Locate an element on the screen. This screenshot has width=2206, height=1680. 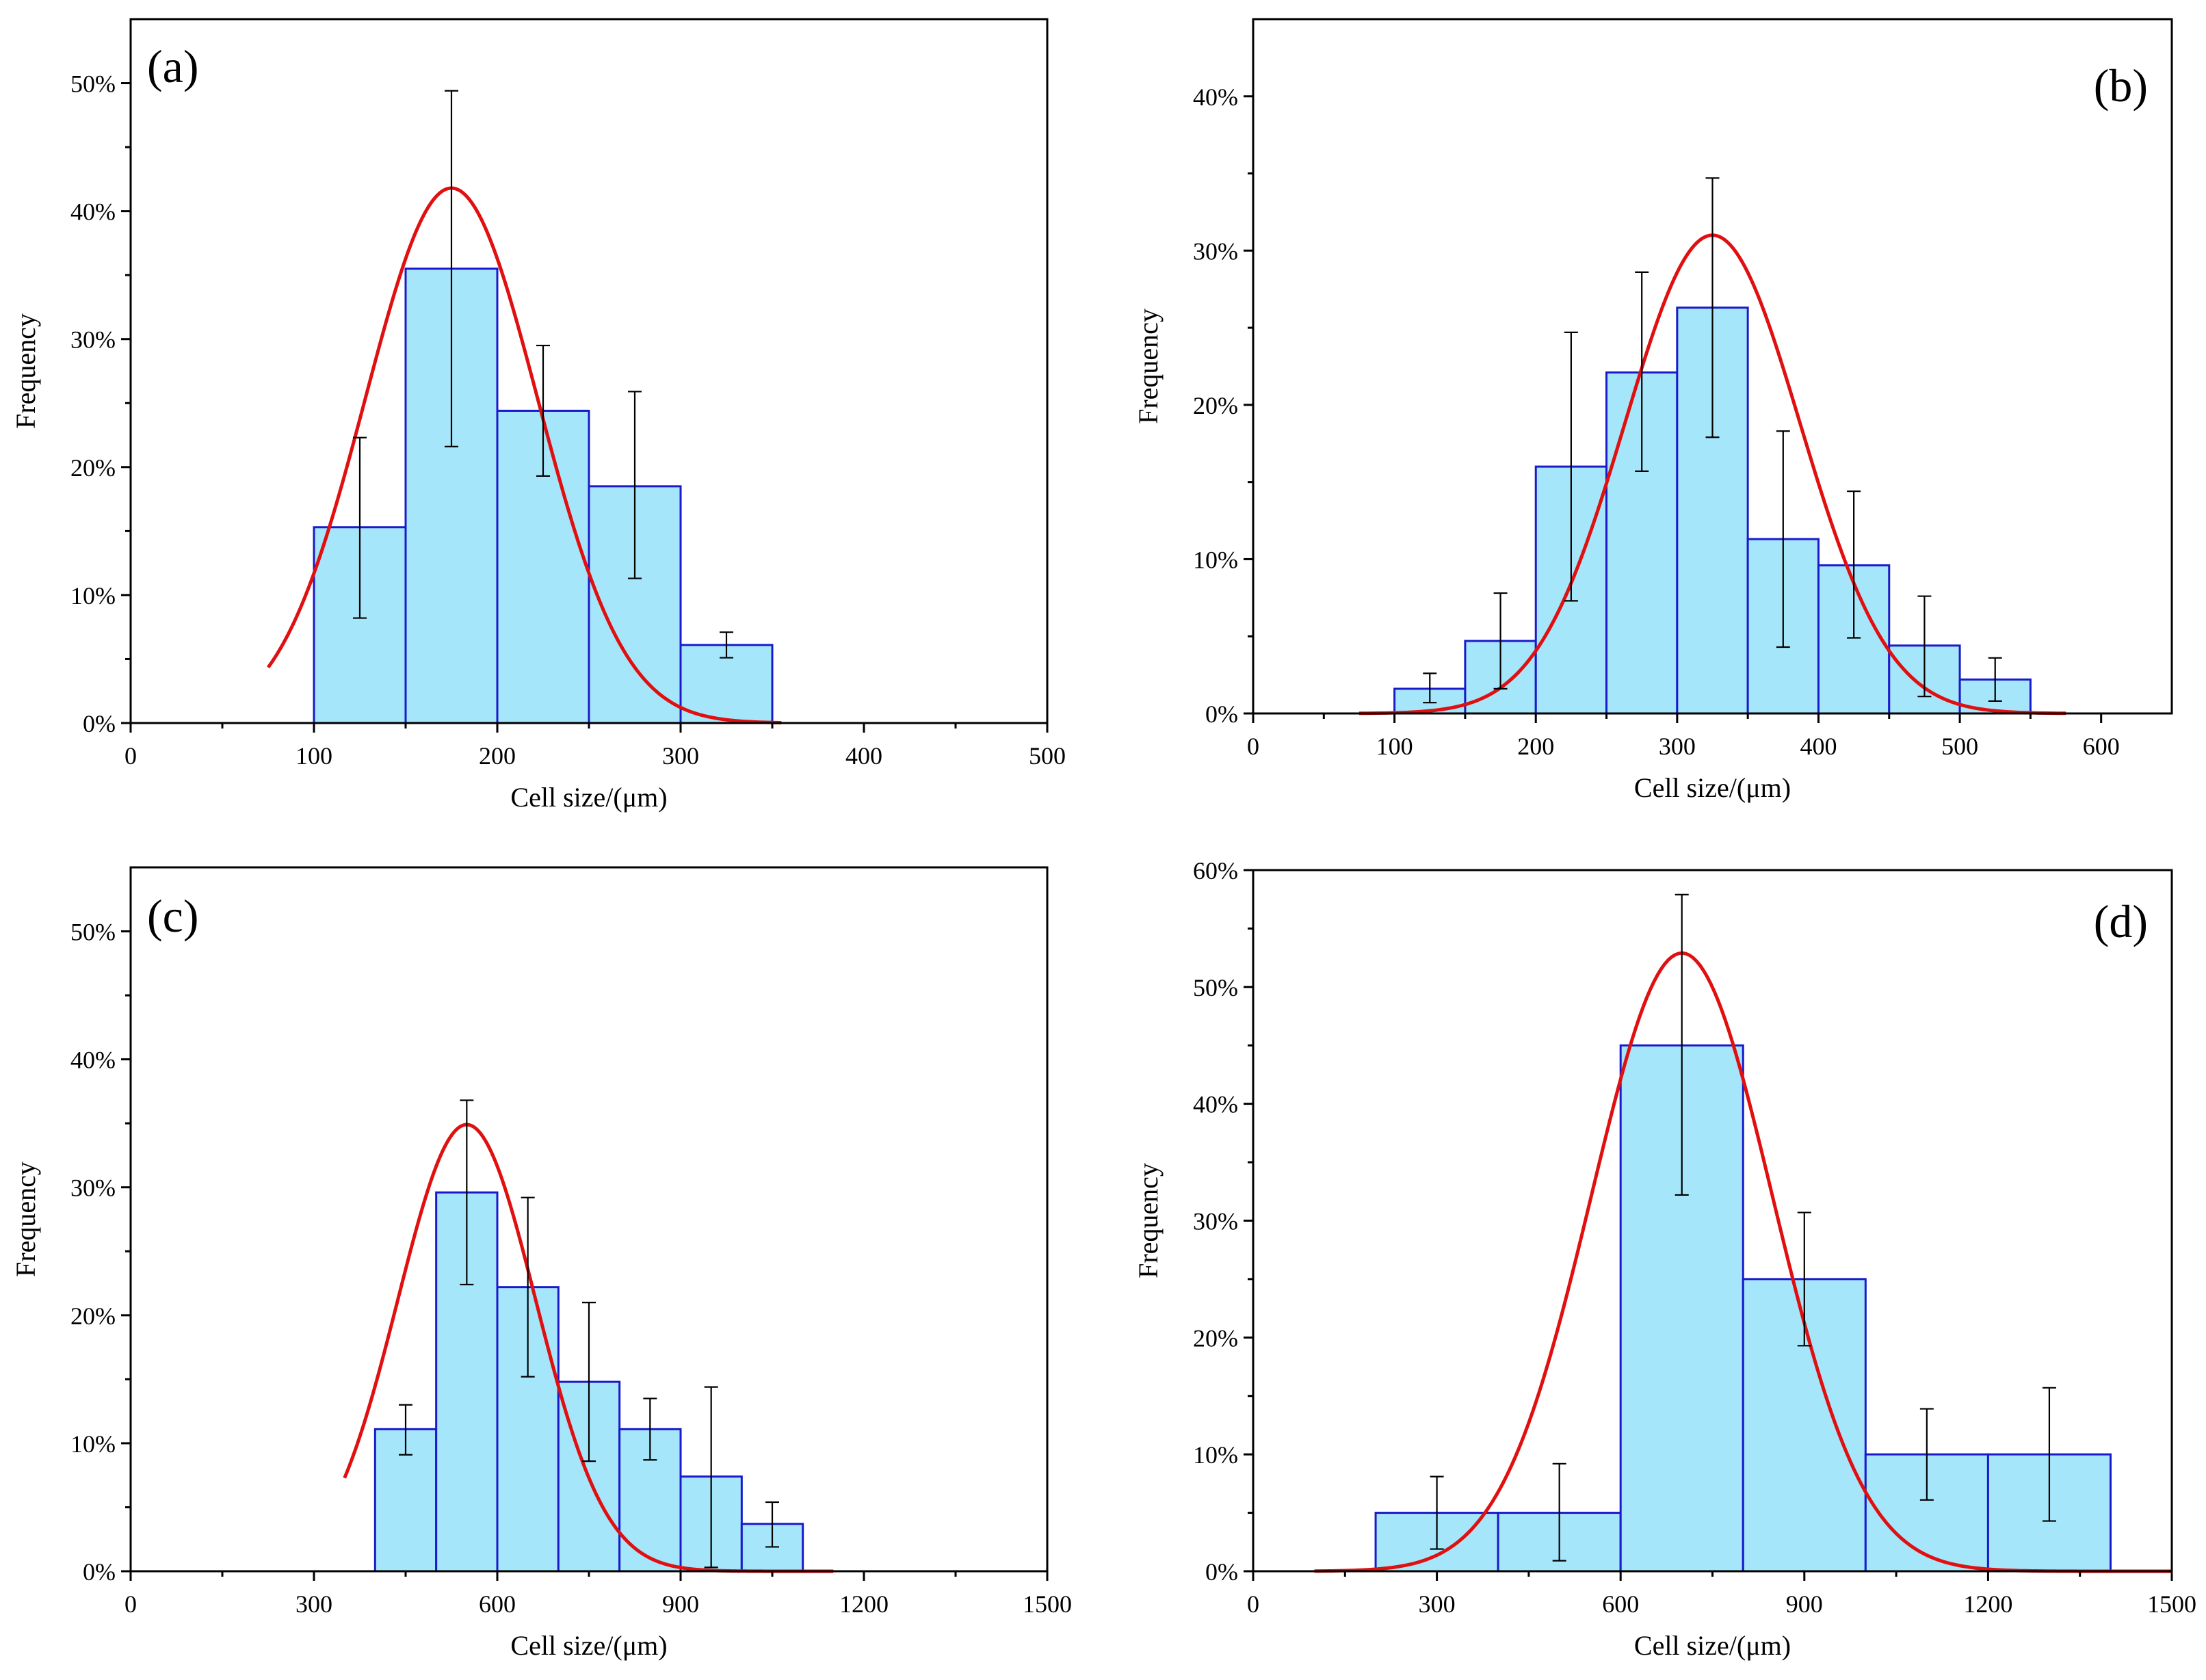
panel-label: (c) is located at coordinates (172, 916).